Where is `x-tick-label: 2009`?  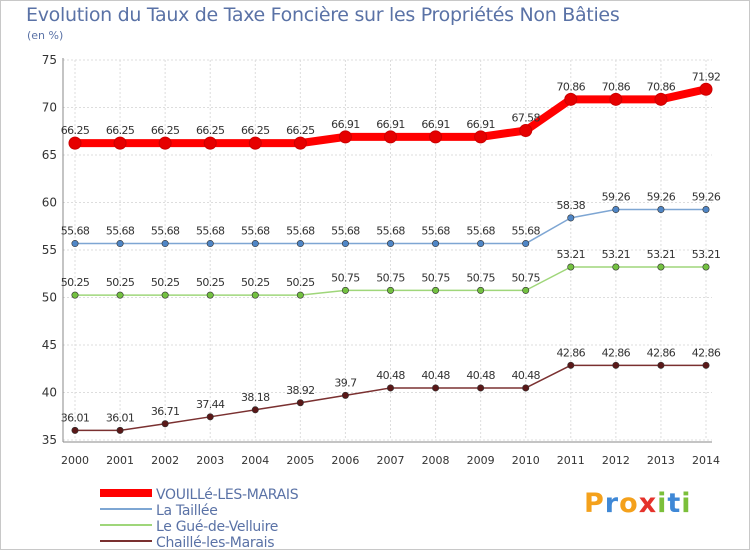
x-tick-label: 2009 is located at coordinates (481, 460).